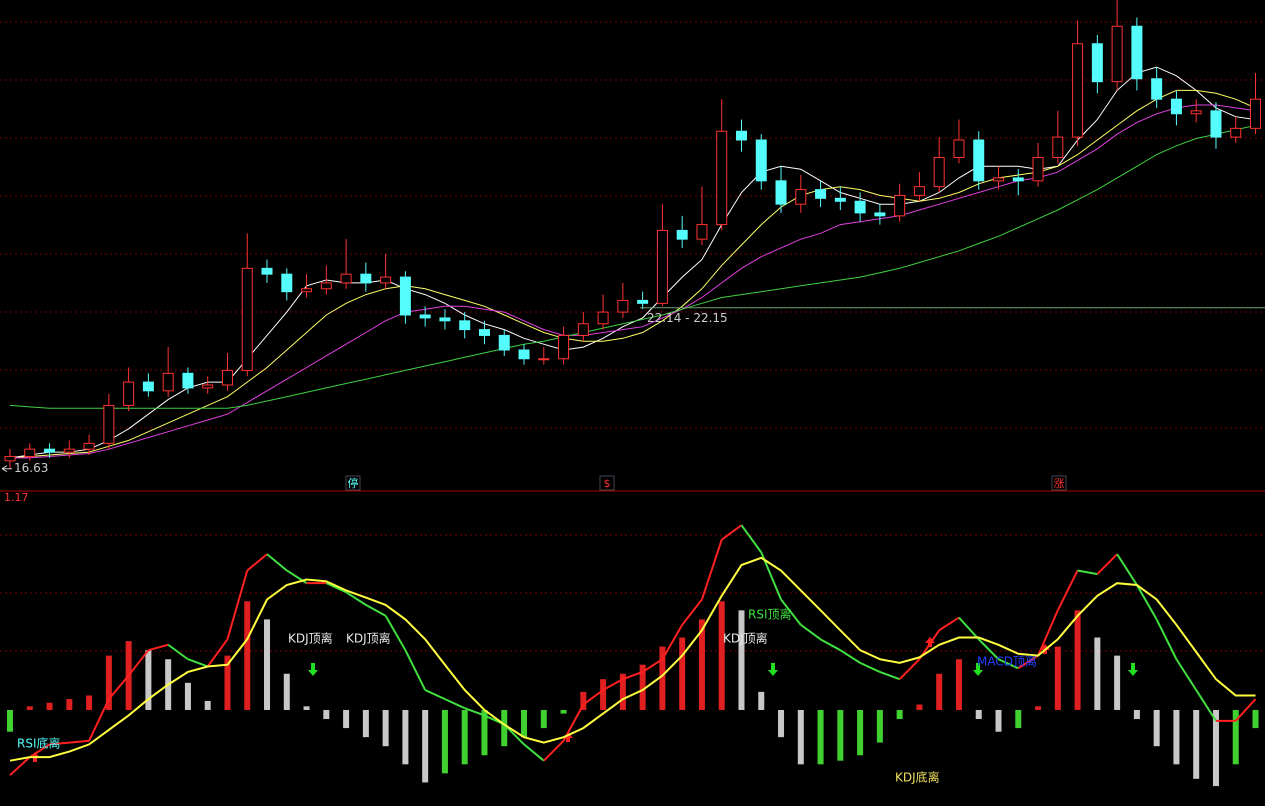 This screenshot has width=1265, height=806. Describe the element at coordinates (31, 468) in the screenshot. I see `low-label: 16.63` at that location.